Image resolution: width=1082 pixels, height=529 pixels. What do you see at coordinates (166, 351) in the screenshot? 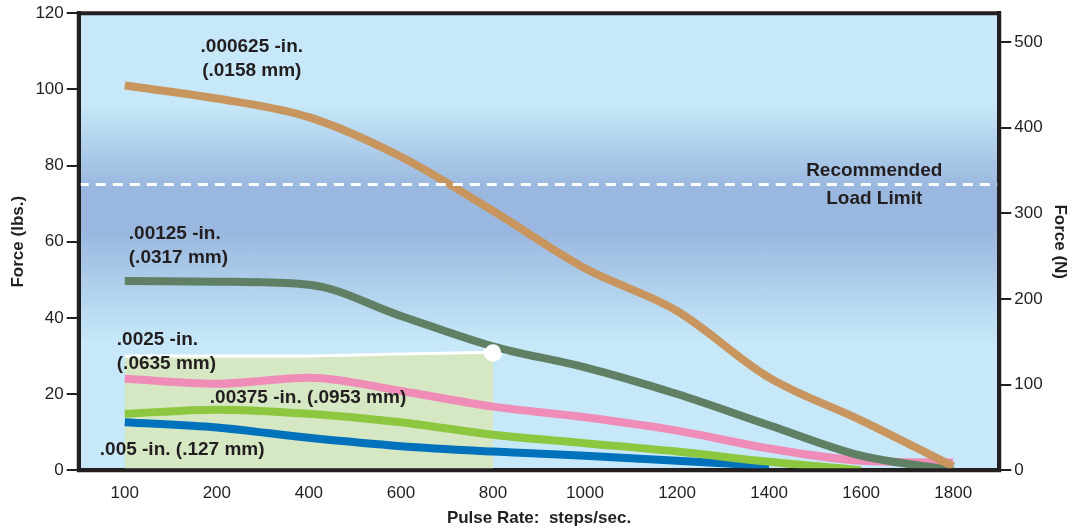
I see `series-label: .0025 -in. (.0635 mm)` at bounding box center [166, 351].